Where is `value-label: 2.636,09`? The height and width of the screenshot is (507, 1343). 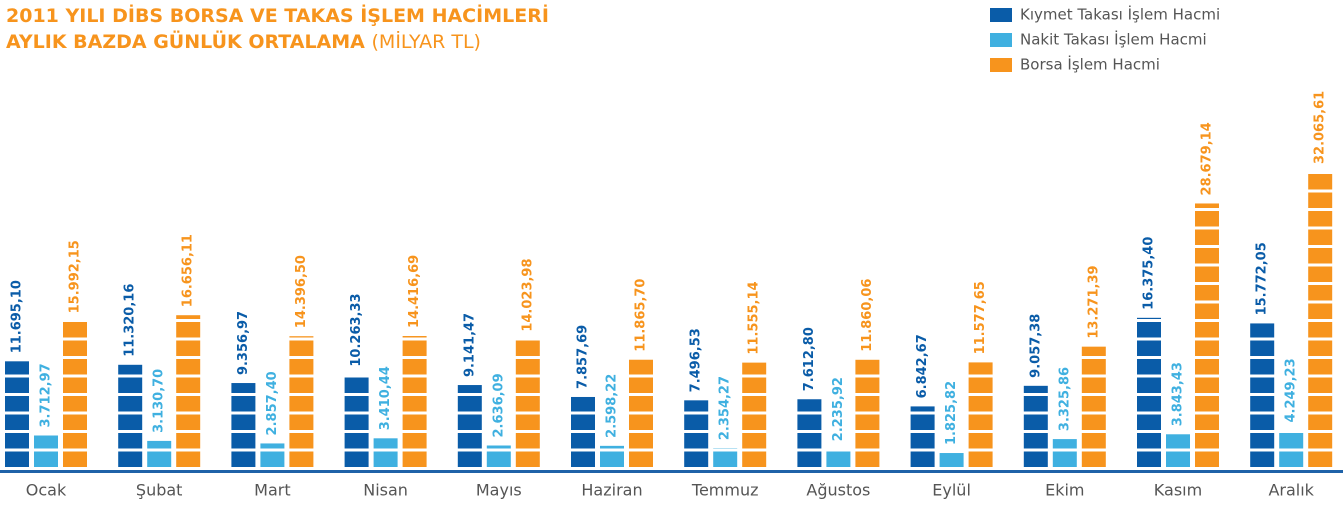
value-label: 2.636,09 is located at coordinates (498, 405).